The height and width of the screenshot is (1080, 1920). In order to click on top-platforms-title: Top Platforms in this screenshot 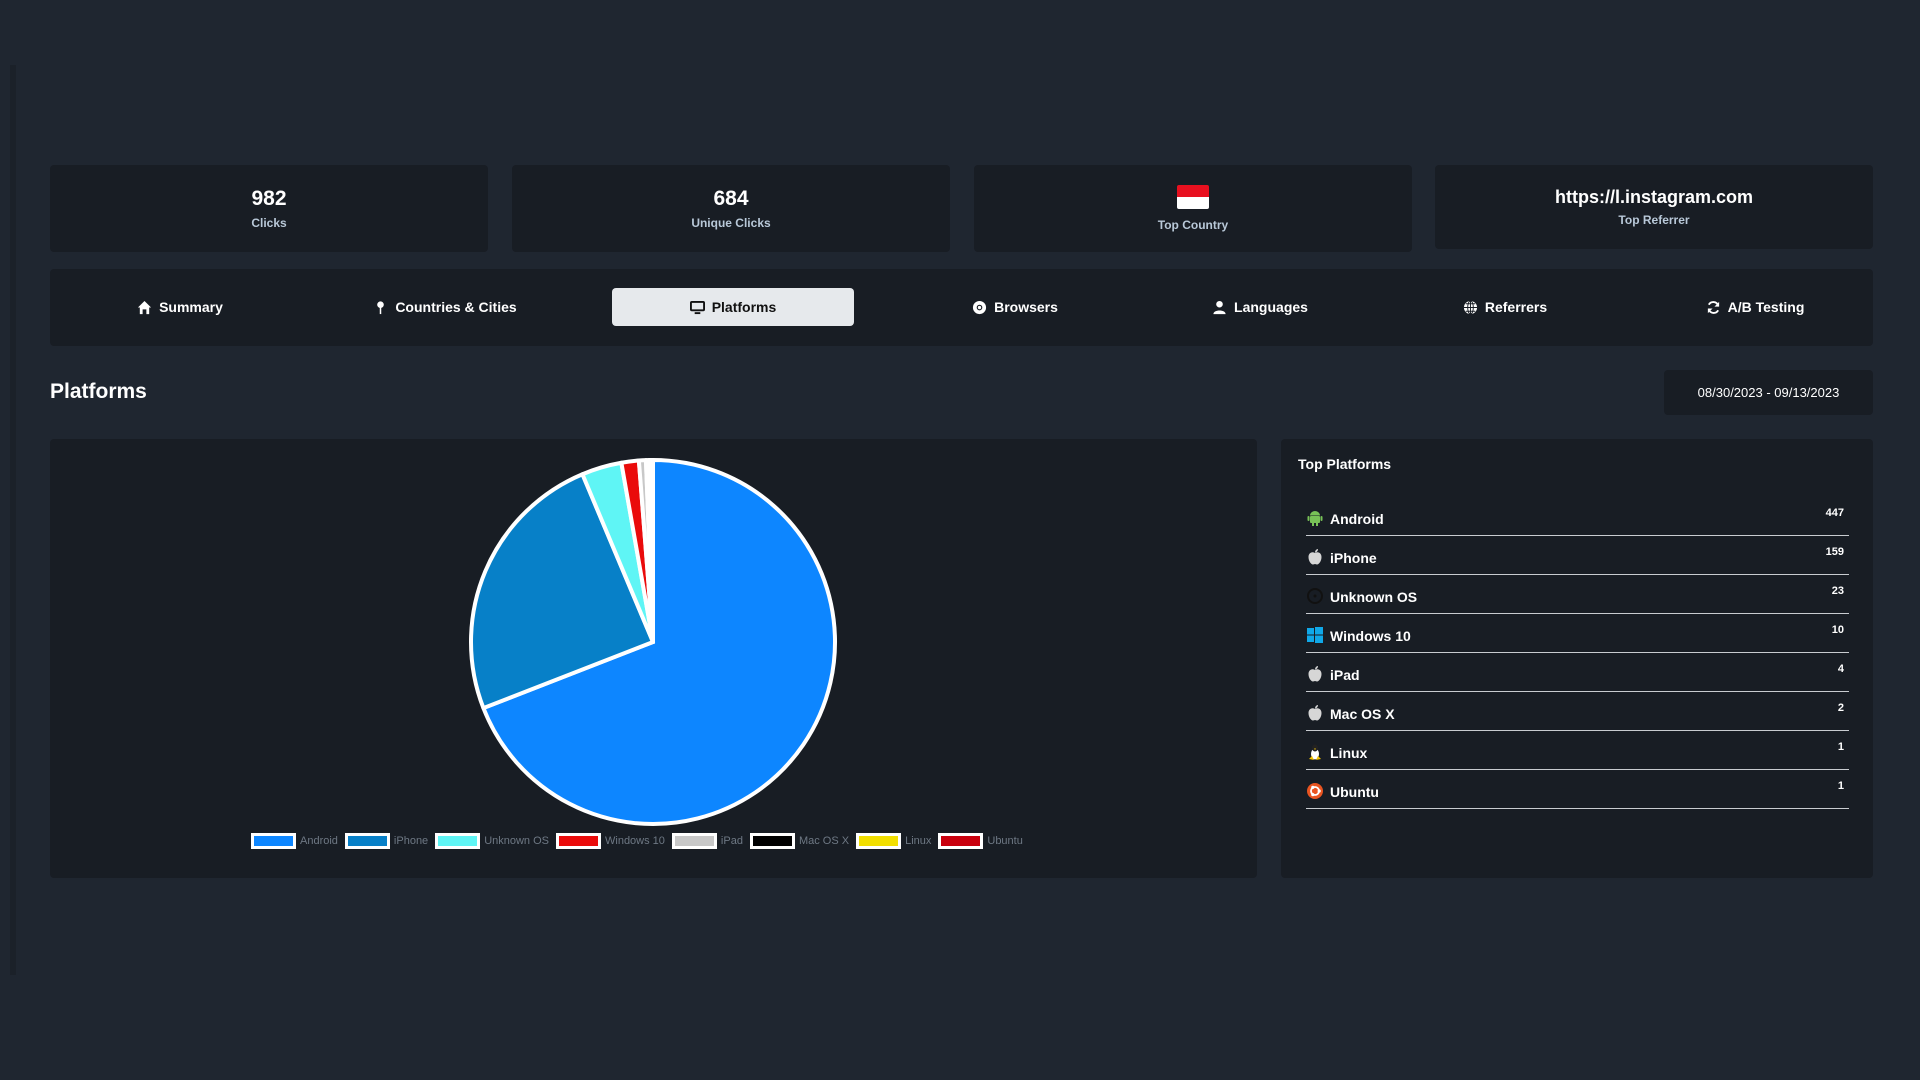, I will do `click(1345, 464)`.